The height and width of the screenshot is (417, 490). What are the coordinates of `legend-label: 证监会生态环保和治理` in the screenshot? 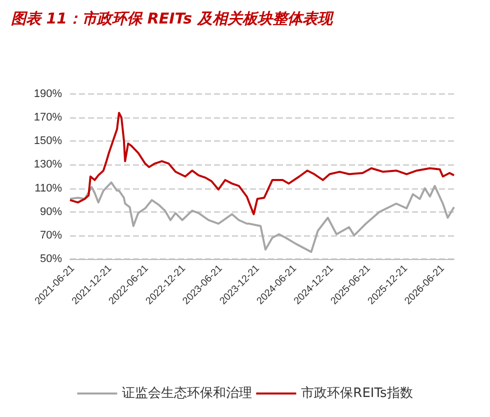 It's located at (187, 393).